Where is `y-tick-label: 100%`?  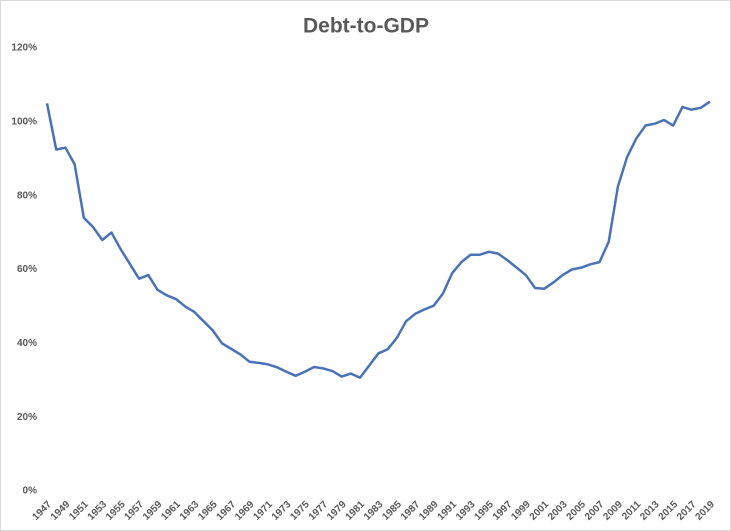
y-tick-label: 100% is located at coordinates (24, 121).